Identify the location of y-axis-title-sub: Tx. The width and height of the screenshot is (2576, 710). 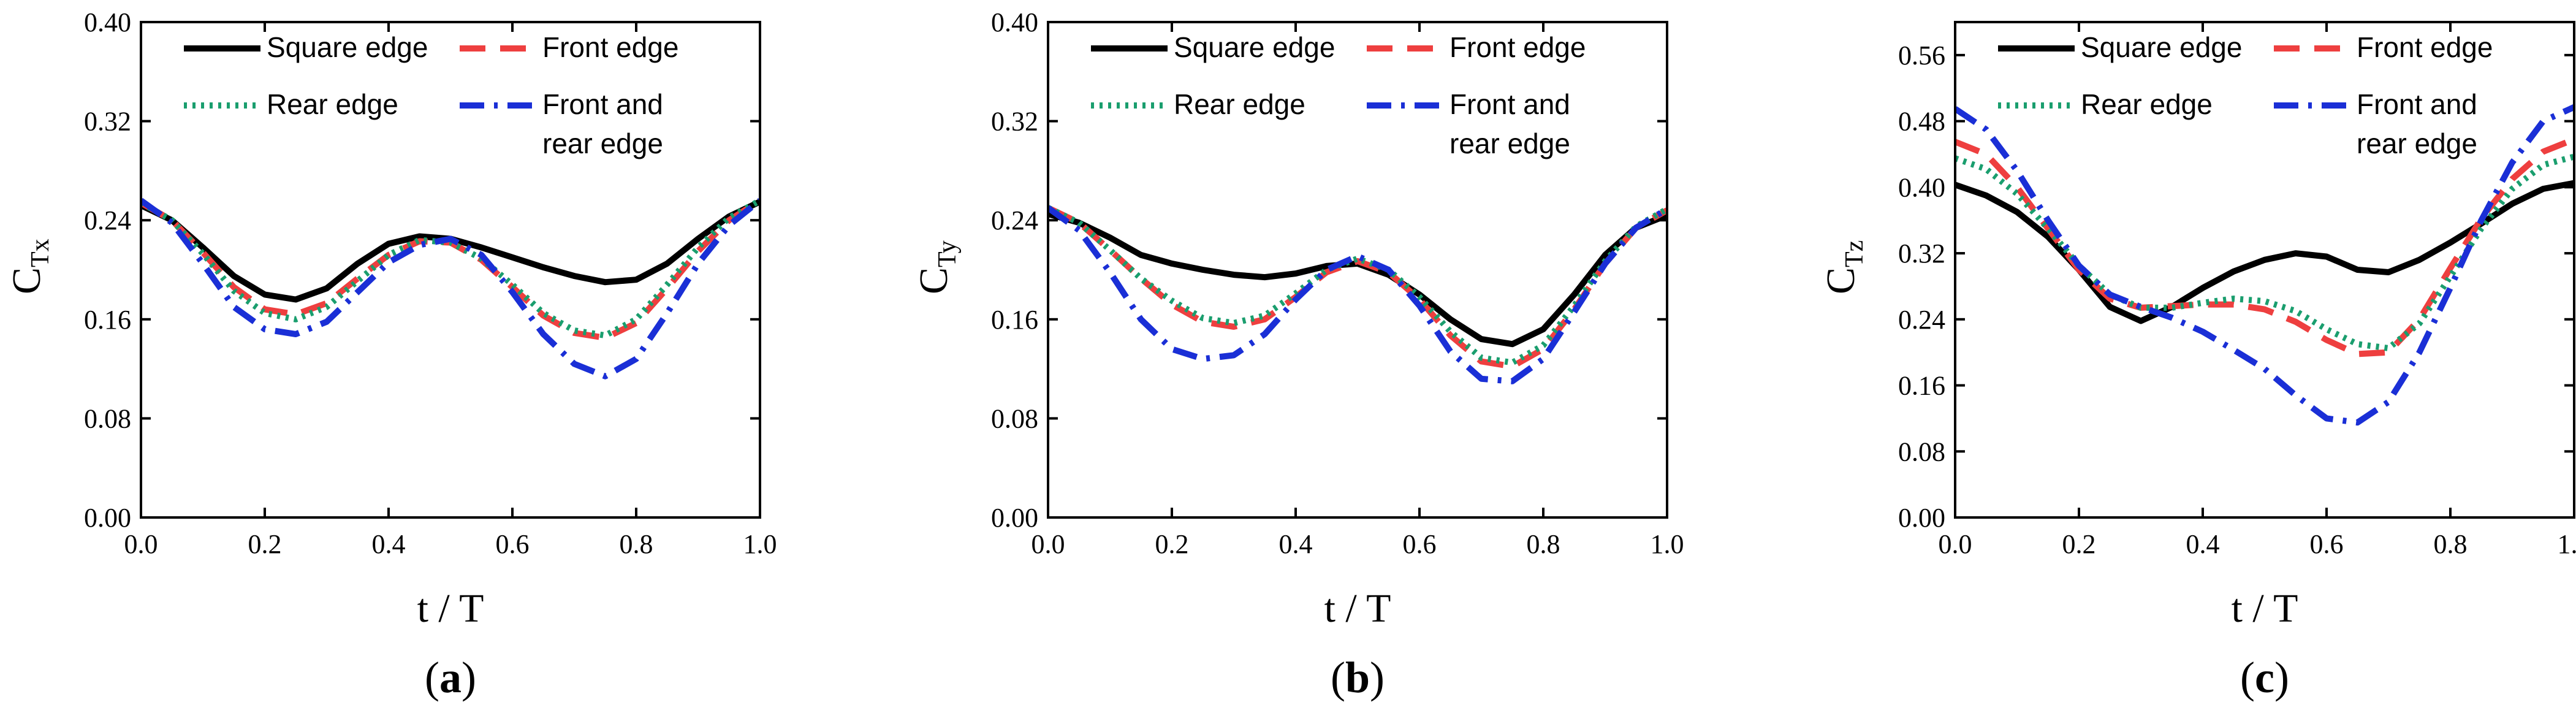
(40, 253).